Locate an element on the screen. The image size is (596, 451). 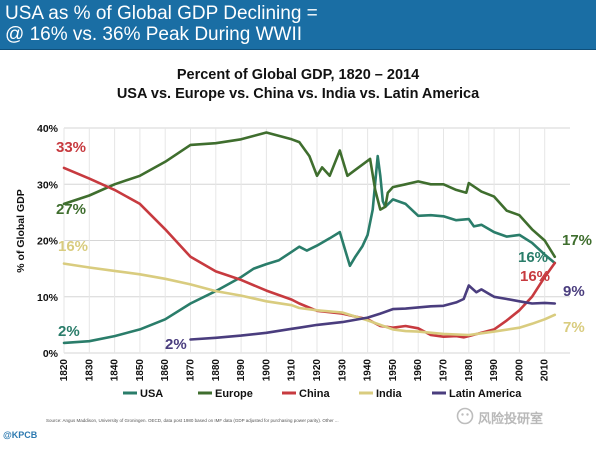
watermark-icon is located at coordinates (465, 416).